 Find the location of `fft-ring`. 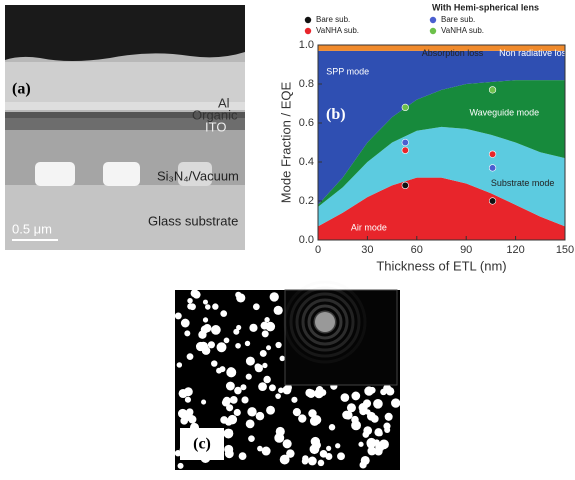

fft-ring is located at coordinates (325, 322).